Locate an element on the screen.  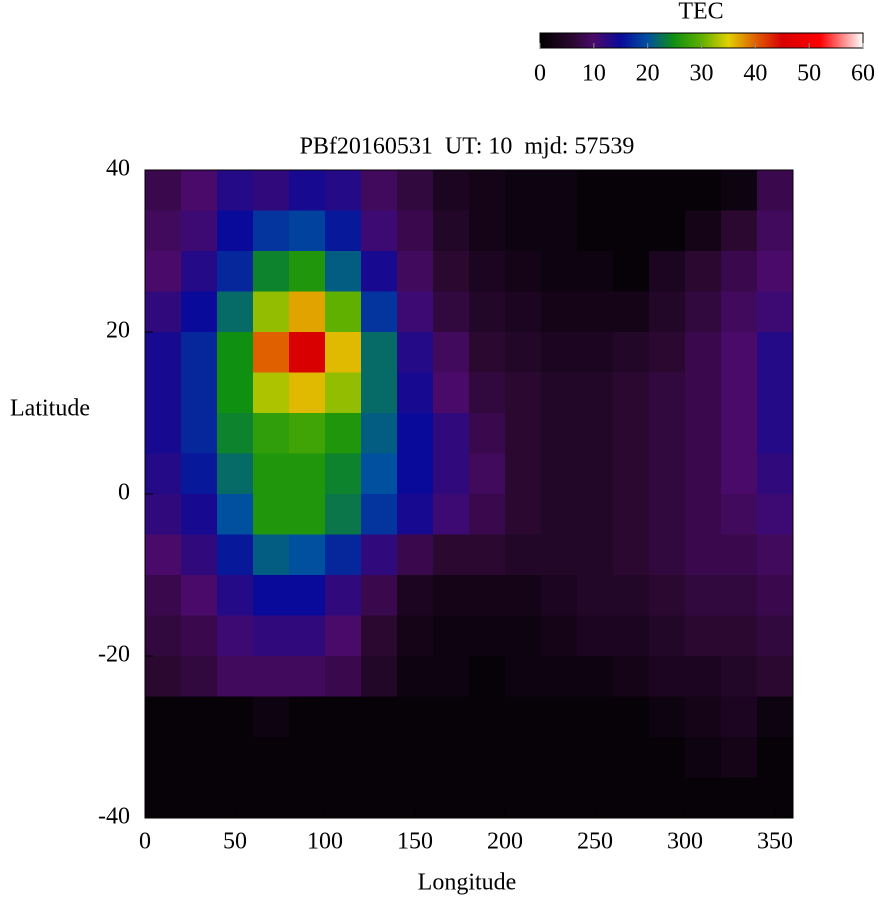
y-tick-label: 40 is located at coordinates (118, 169).